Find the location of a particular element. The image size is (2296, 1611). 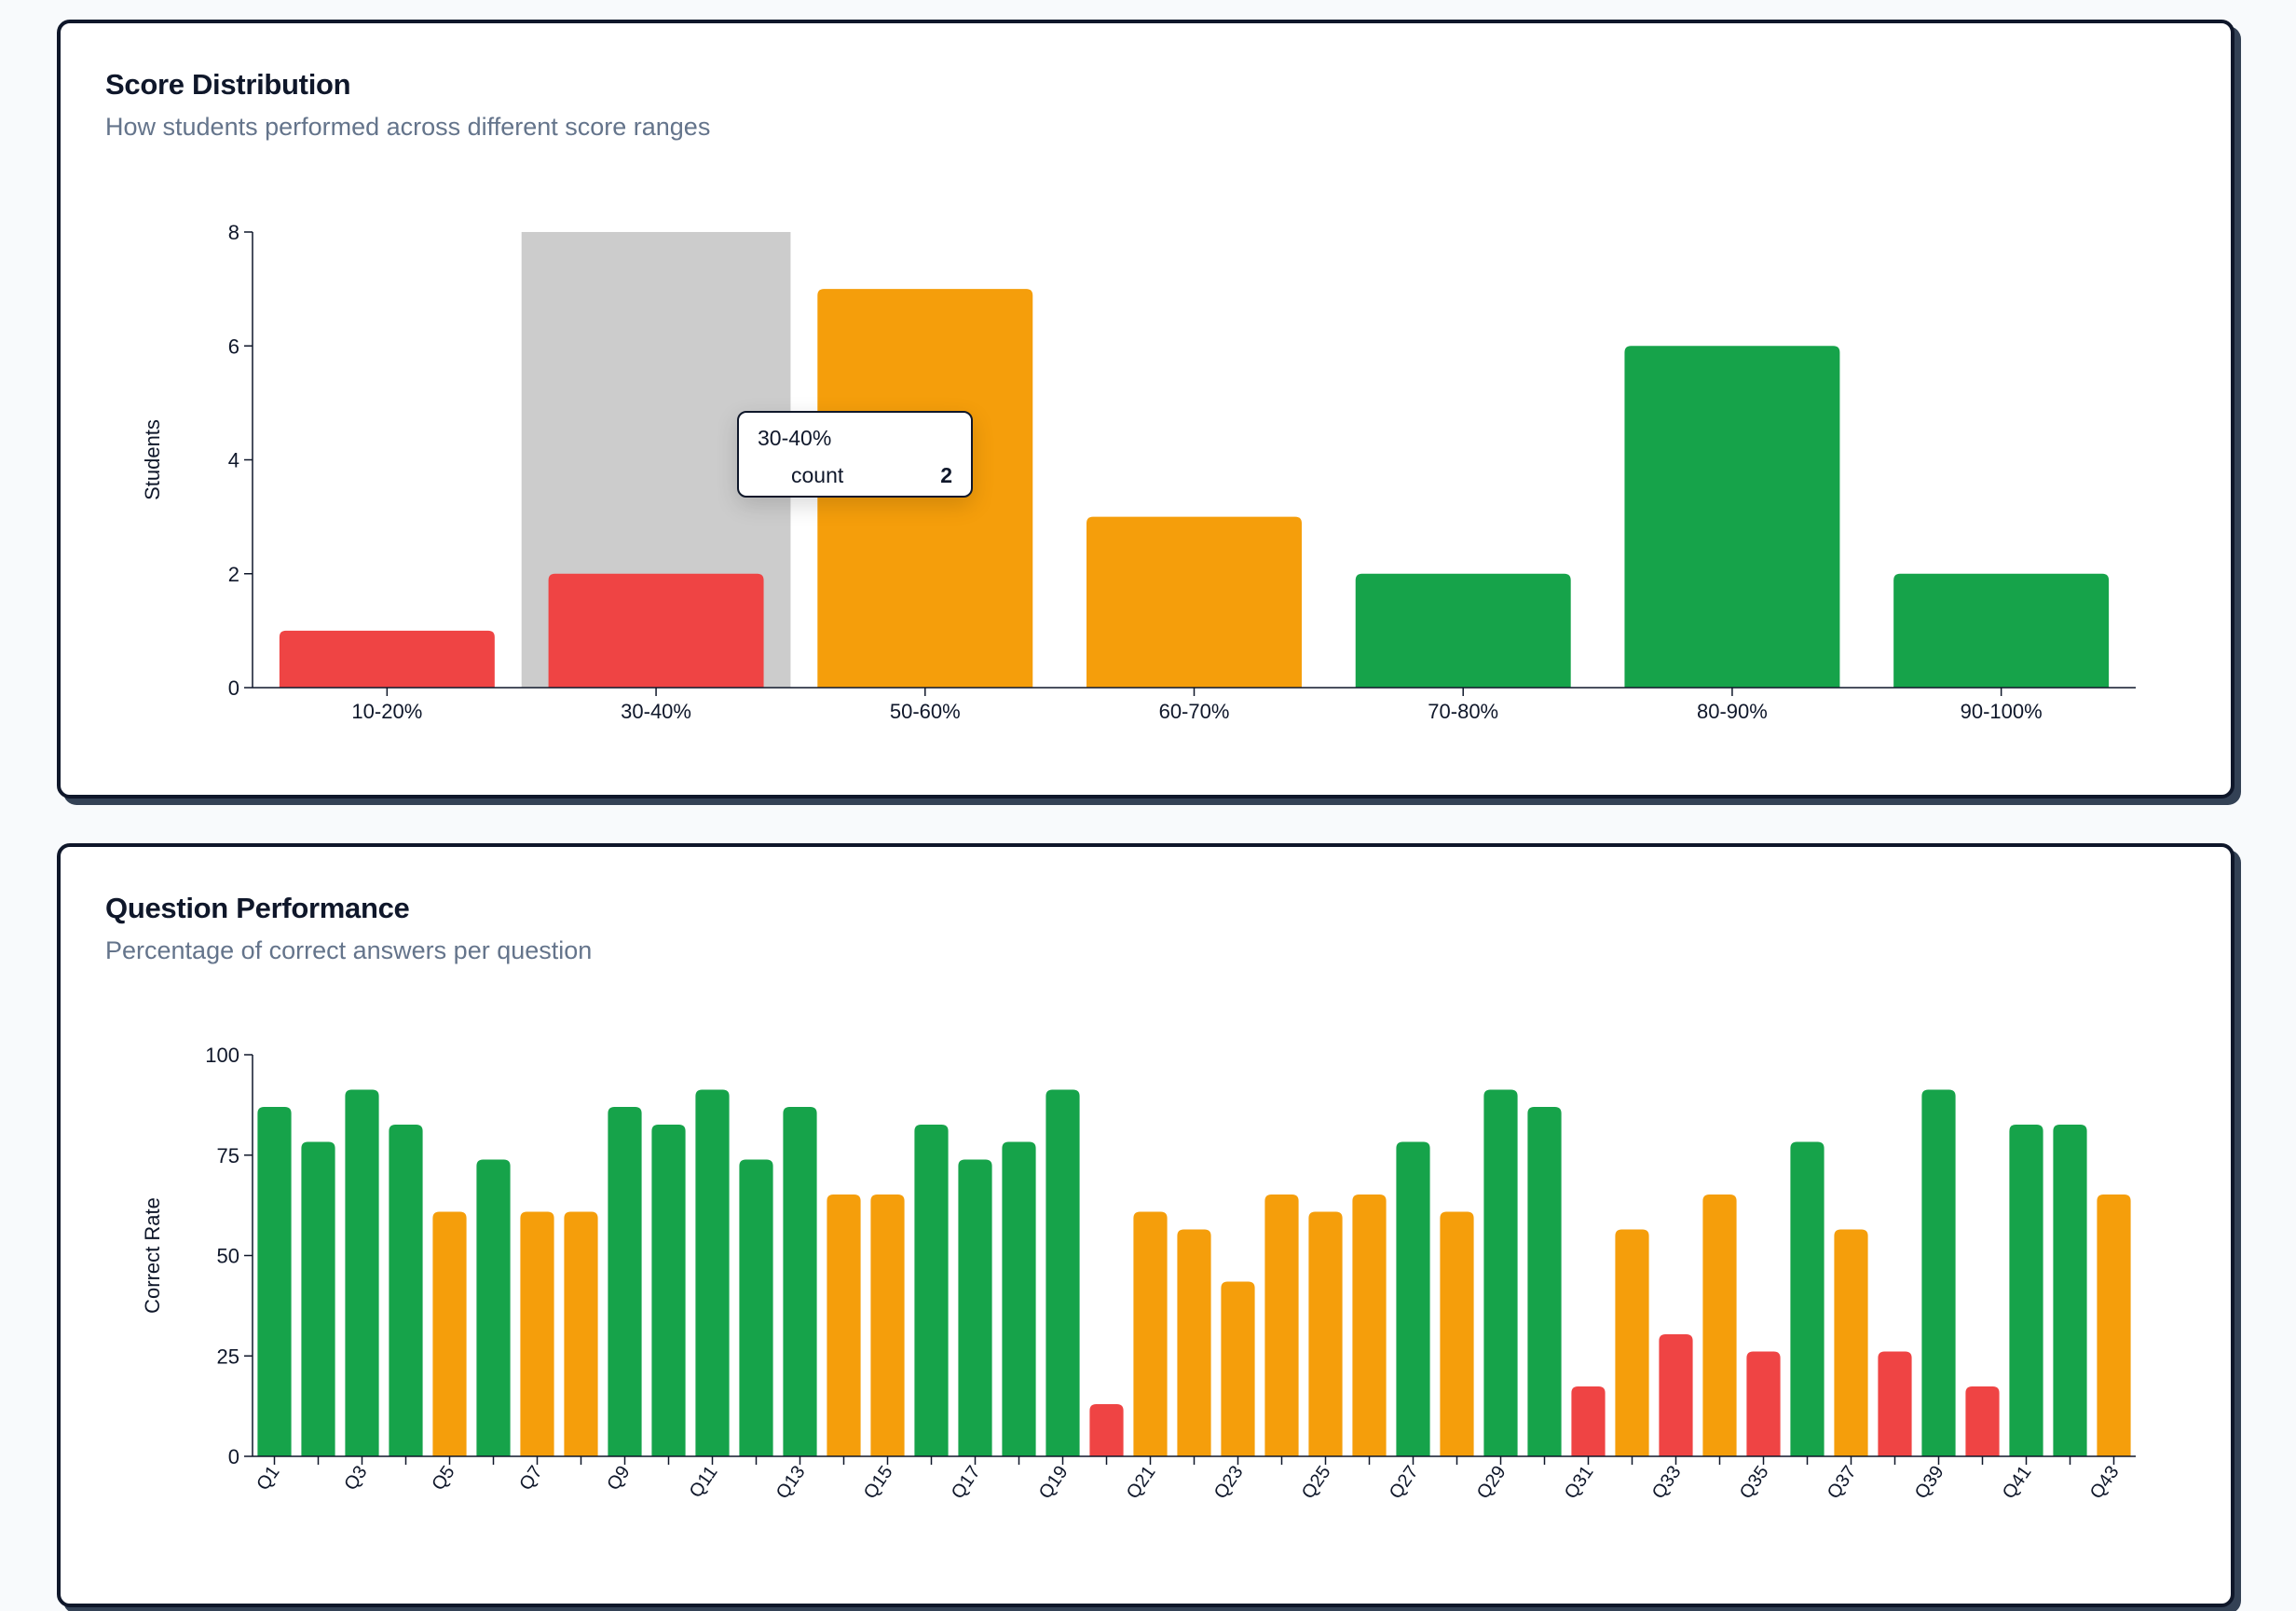

bar-Q36 is located at coordinates (1807, 1298).